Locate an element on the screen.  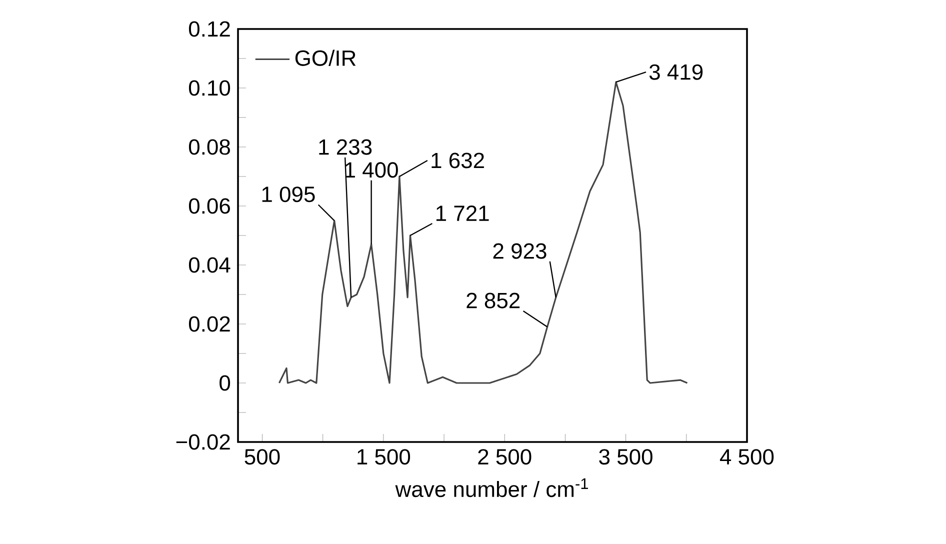
y-tick-label: 0.10 is located at coordinates (209, 88).